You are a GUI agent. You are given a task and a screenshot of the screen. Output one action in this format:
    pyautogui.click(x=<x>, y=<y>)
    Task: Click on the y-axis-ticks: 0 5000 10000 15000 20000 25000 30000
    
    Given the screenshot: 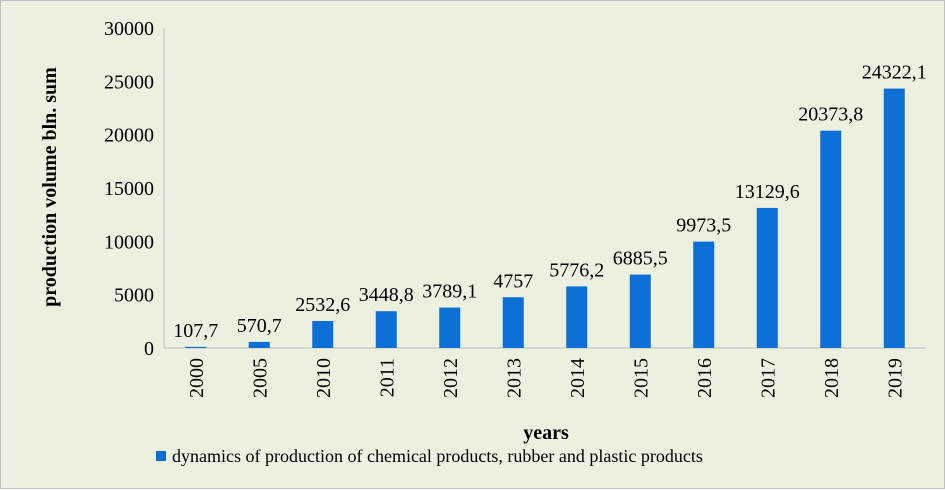 What is the action you would take?
    pyautogui.click(x=129, y=189)
    